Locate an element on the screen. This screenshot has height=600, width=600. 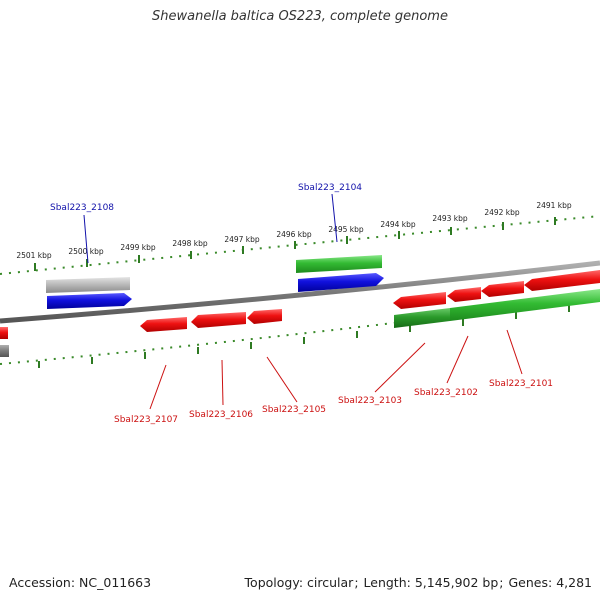
length-label: Length: is located at coordinates (387, 582).